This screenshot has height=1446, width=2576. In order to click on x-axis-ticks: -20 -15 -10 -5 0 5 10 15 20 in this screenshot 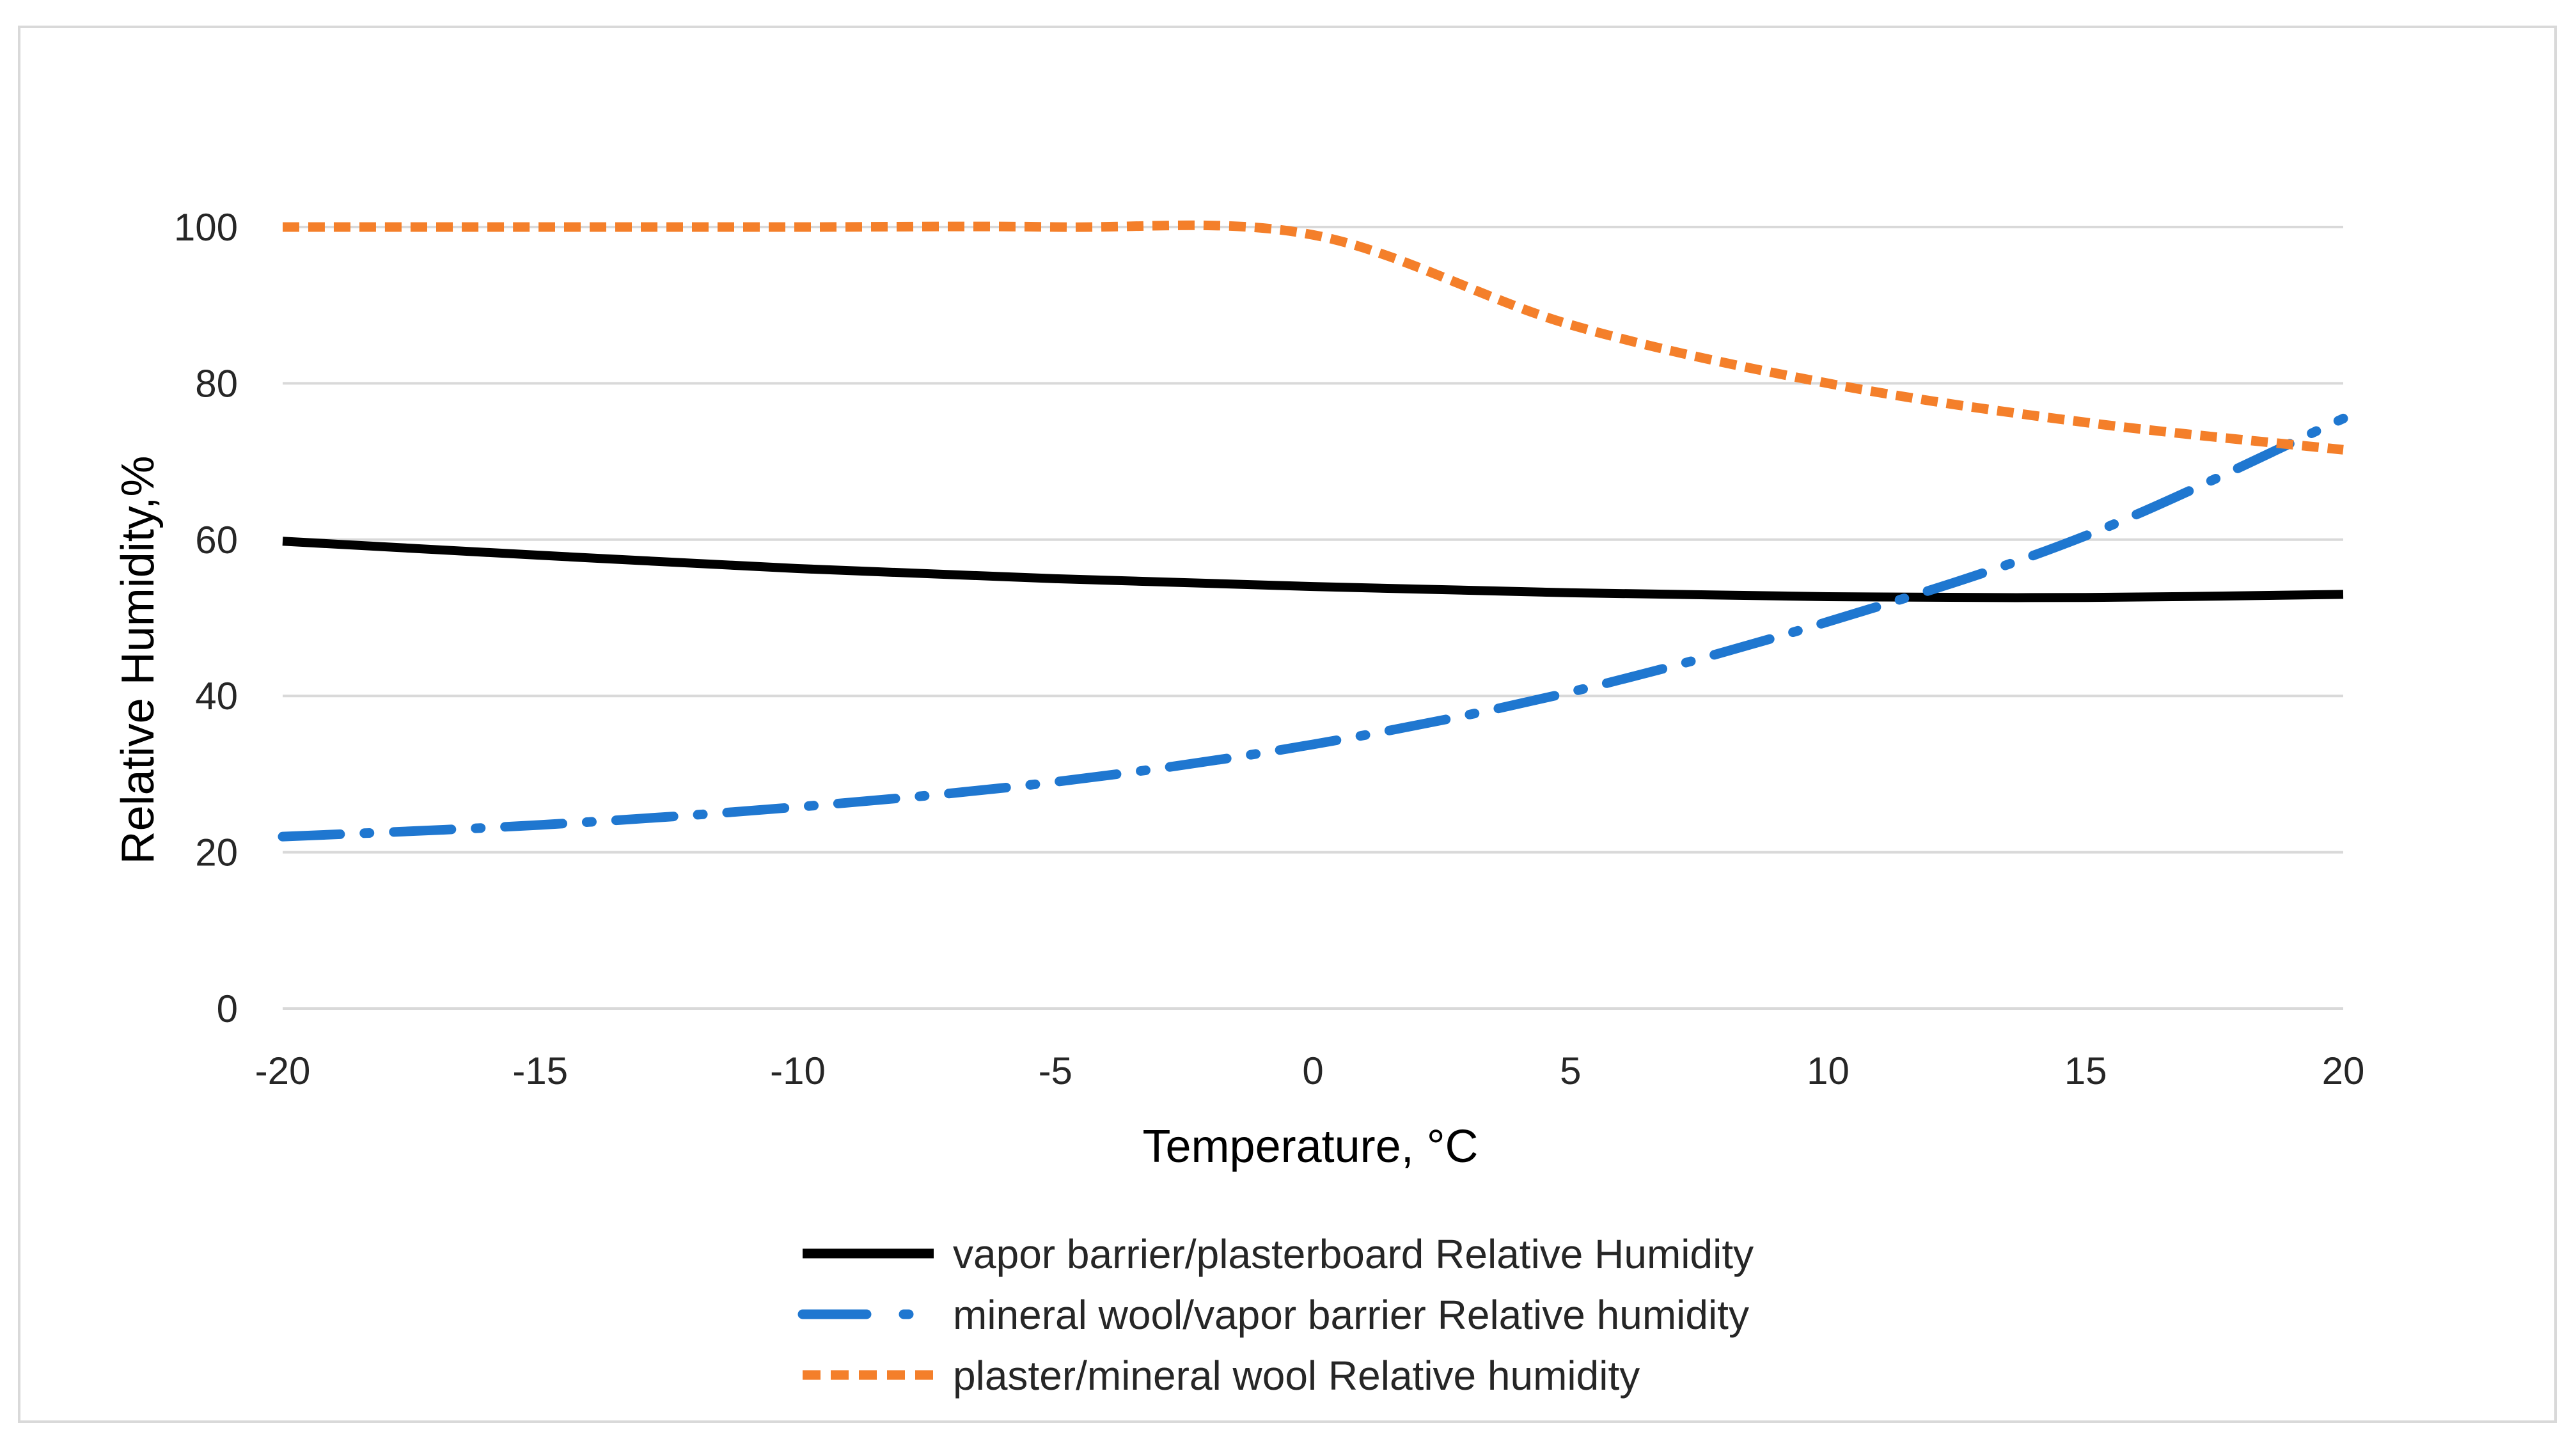, I will do `click(1310, 1070)`.